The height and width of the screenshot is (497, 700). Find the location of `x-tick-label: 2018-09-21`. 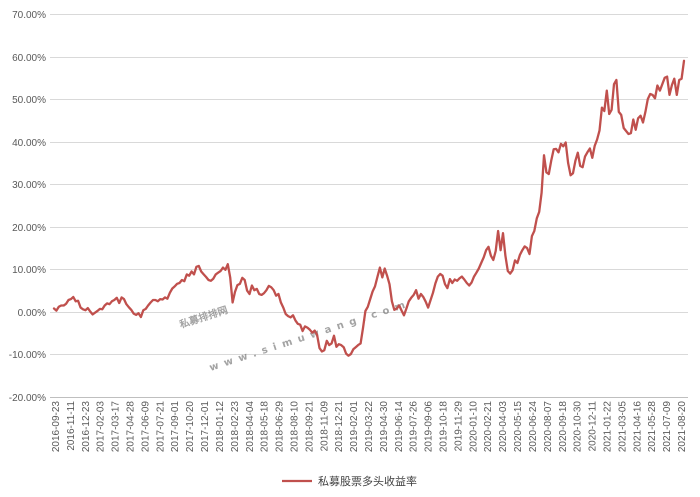

x-tick-label: 2018-09-21 is located at coordinates (309, 427).